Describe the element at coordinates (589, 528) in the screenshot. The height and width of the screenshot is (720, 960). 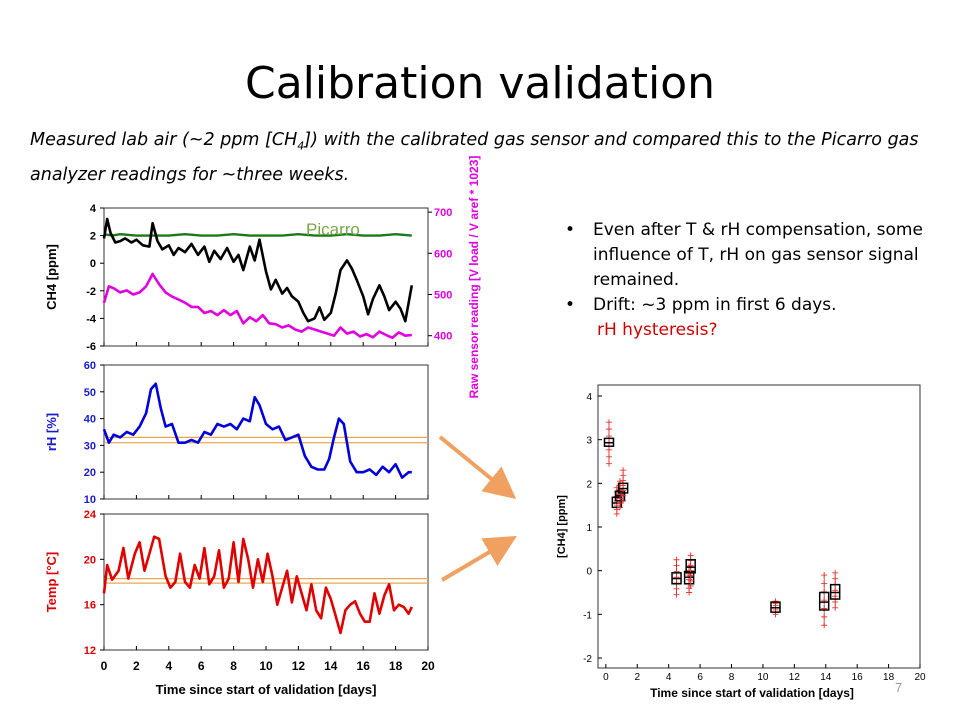
I see `y-tick-label: 1` at that location.